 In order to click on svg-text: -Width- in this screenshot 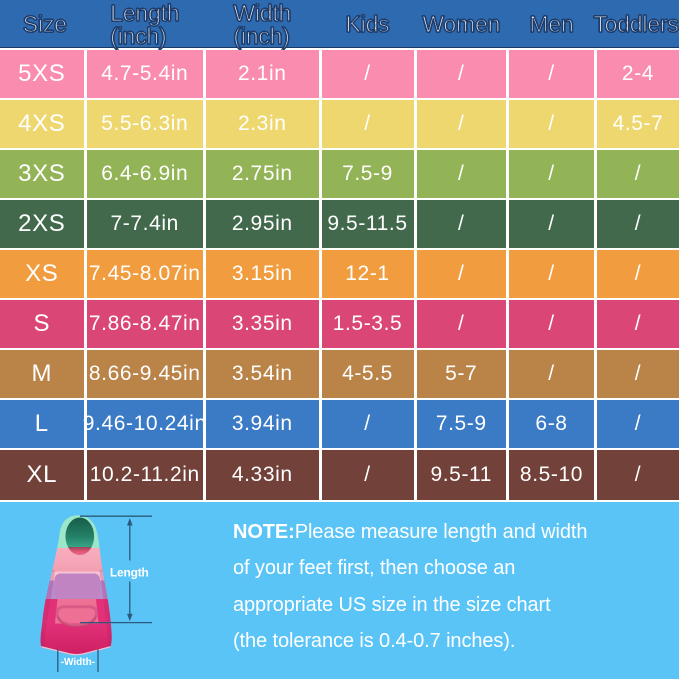, I will do `click(78, 662)`.